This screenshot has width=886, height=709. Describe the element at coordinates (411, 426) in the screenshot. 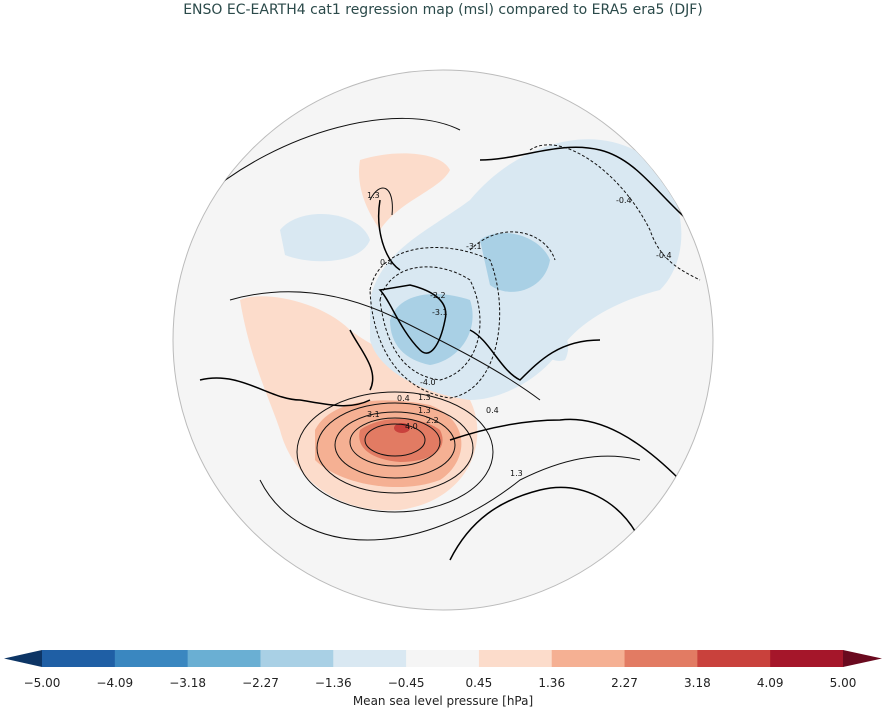

I see `contour-label: 4.0` at that location.